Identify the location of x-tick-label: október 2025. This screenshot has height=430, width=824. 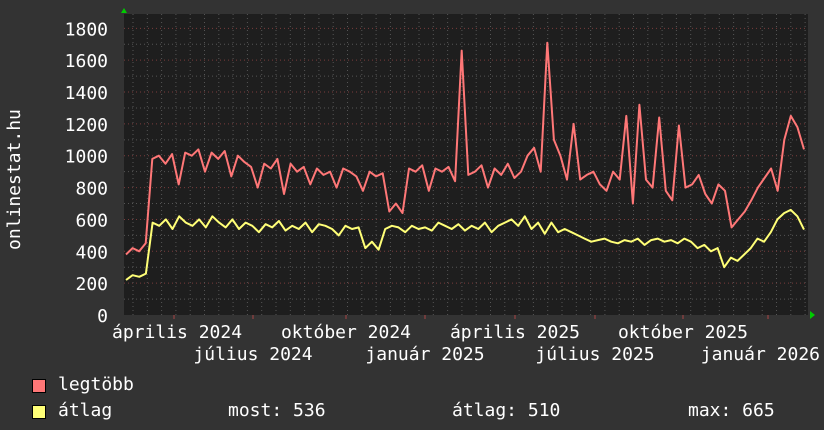
(683, 332).